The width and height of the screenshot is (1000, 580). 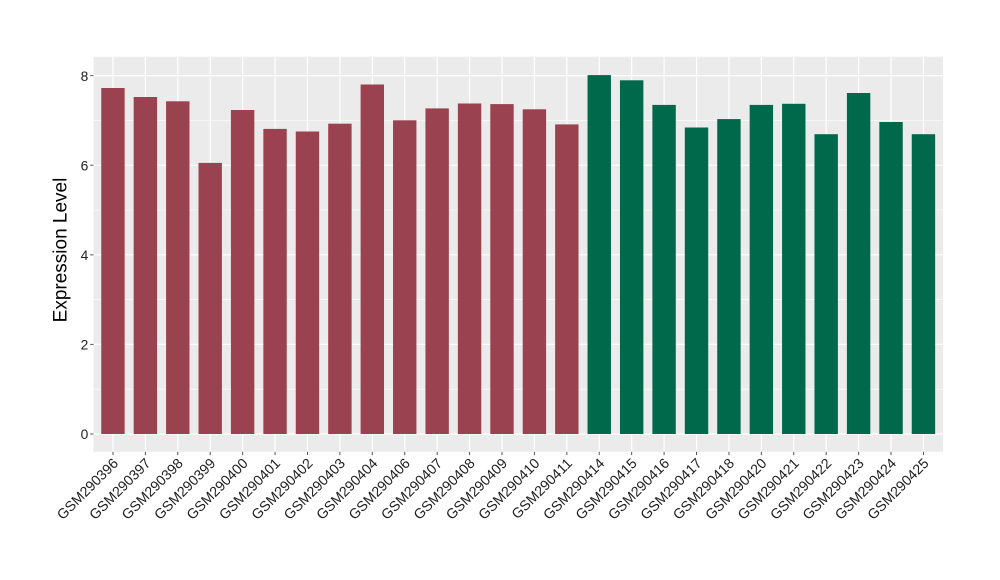 I want to click on svg-text: 0, so click(x=85, y=434).